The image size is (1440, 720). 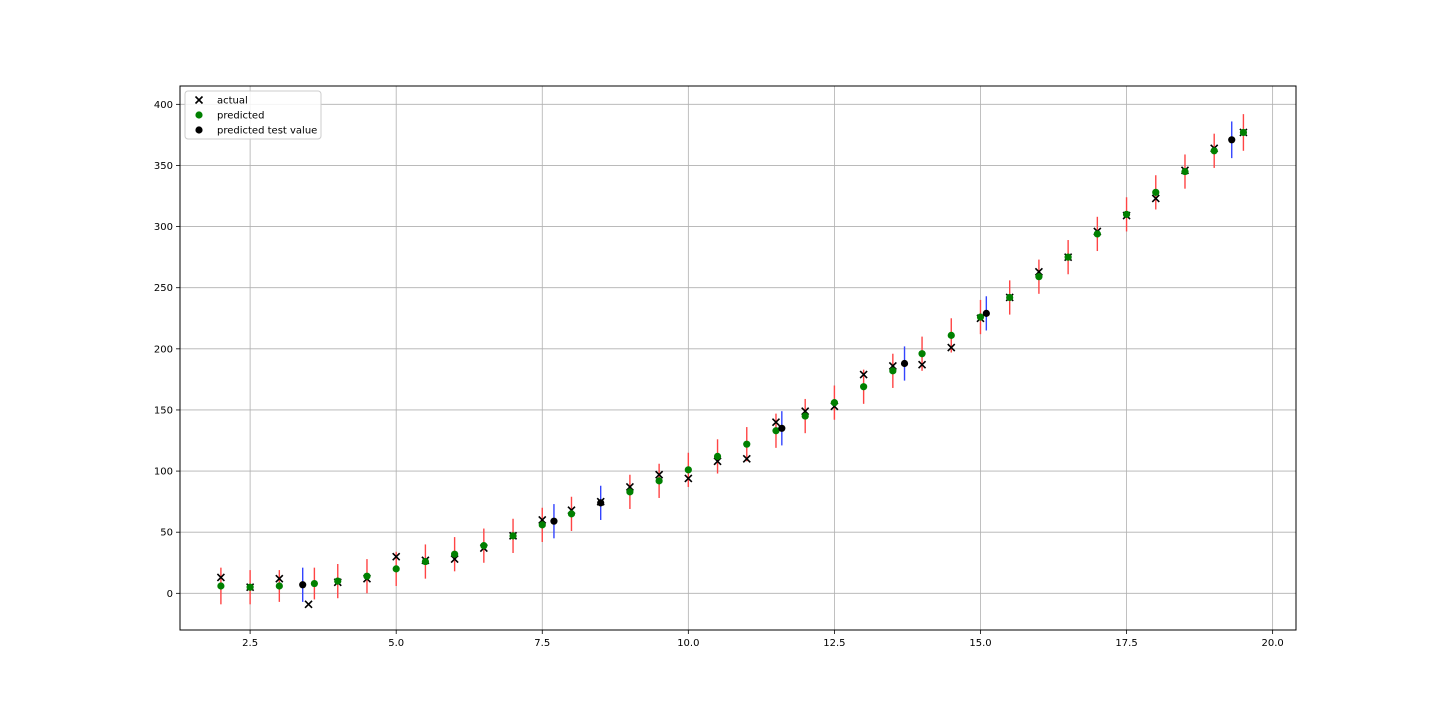 I want to click on legend-label: actual, so click(x=232, y=101).